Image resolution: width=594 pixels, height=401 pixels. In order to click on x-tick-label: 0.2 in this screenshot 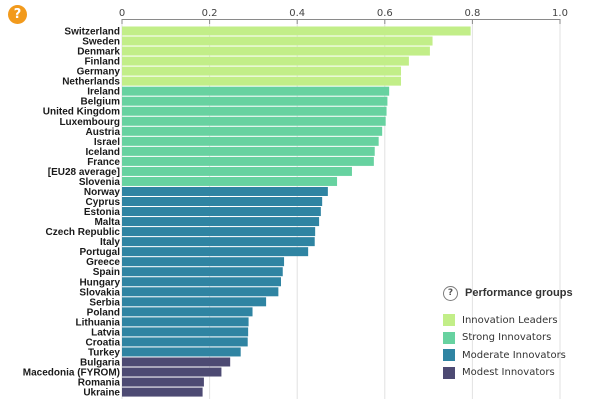, I will do `click(210, 13)`.